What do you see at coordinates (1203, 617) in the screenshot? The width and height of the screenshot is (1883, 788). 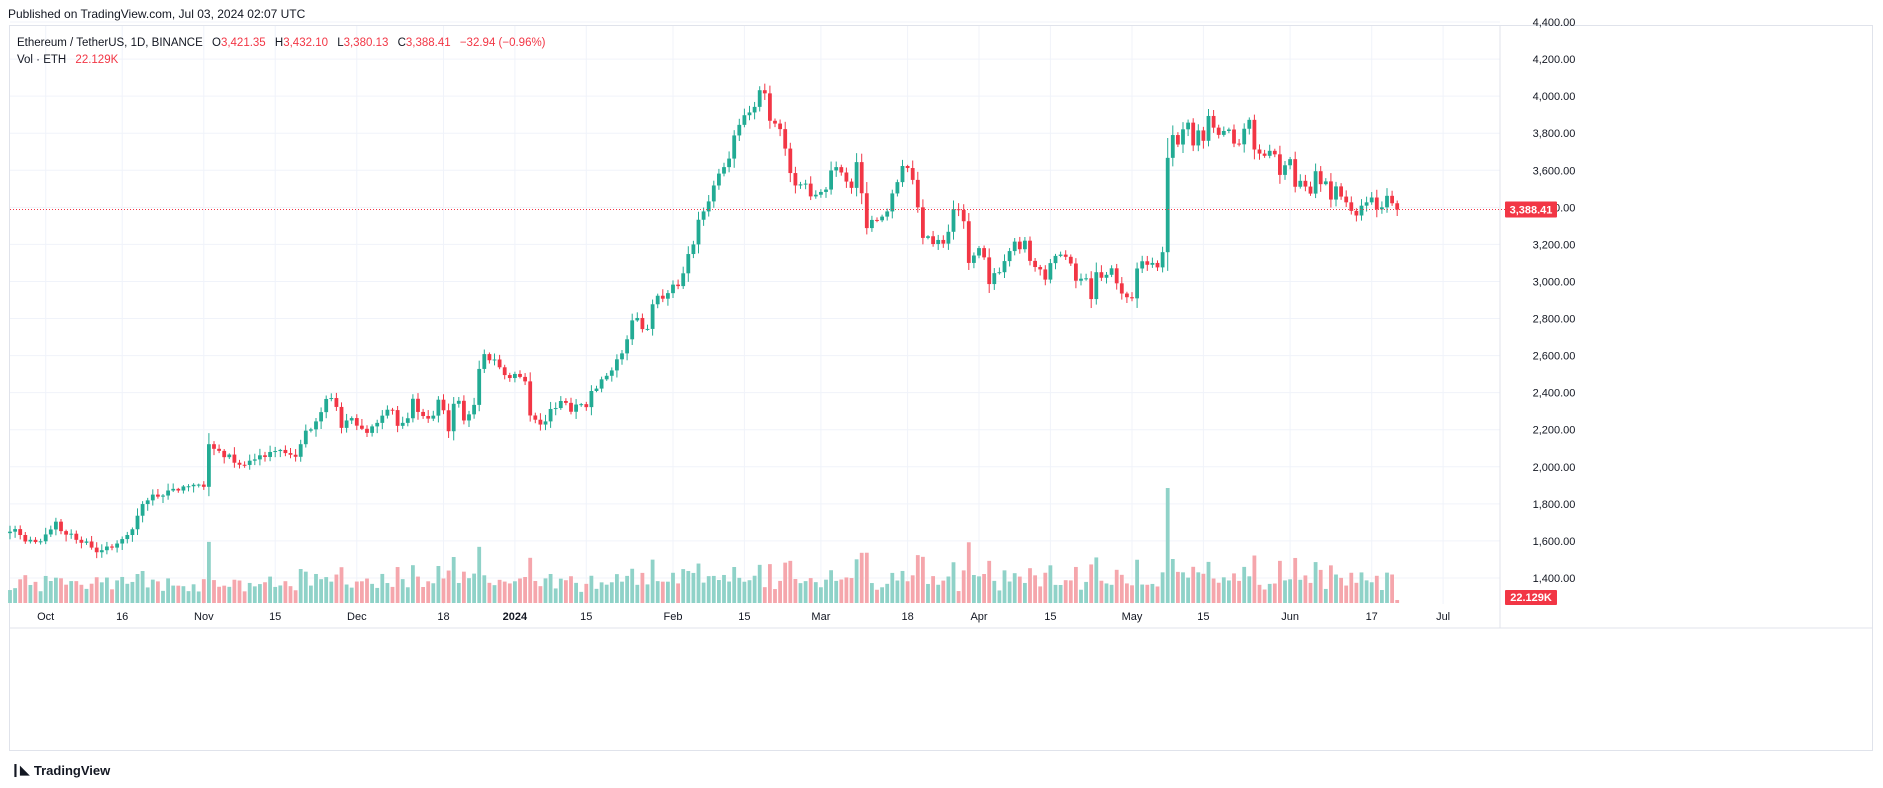 I see `time-tick-label: 15` at bounding box center [1203, 617].